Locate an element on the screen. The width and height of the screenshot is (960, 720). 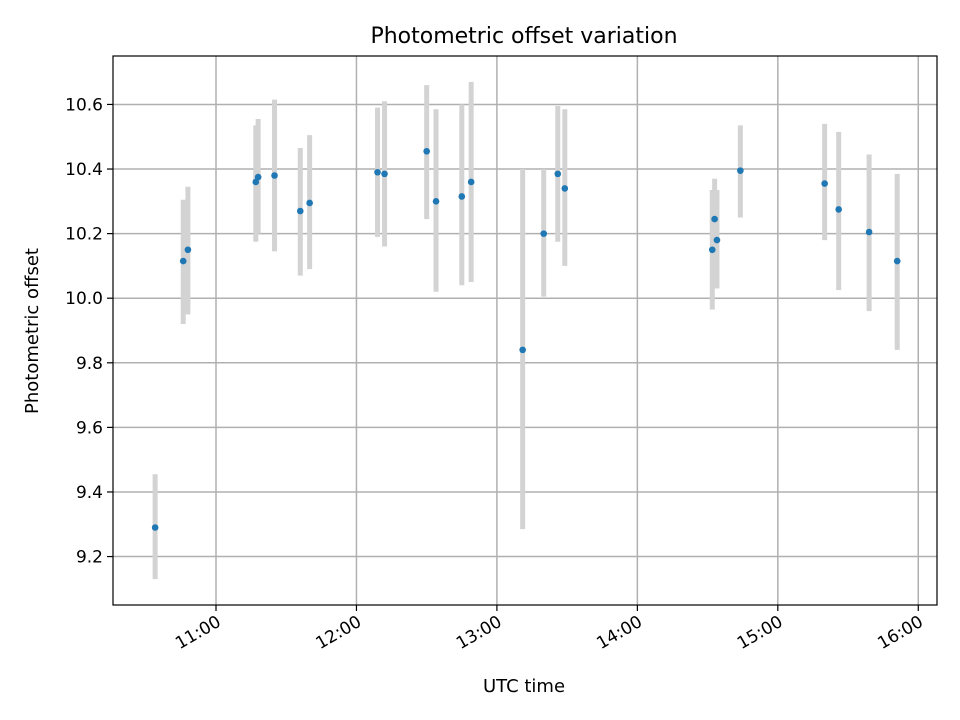
chart-title: Photometric offset variation is located at coordinates (523, 36).